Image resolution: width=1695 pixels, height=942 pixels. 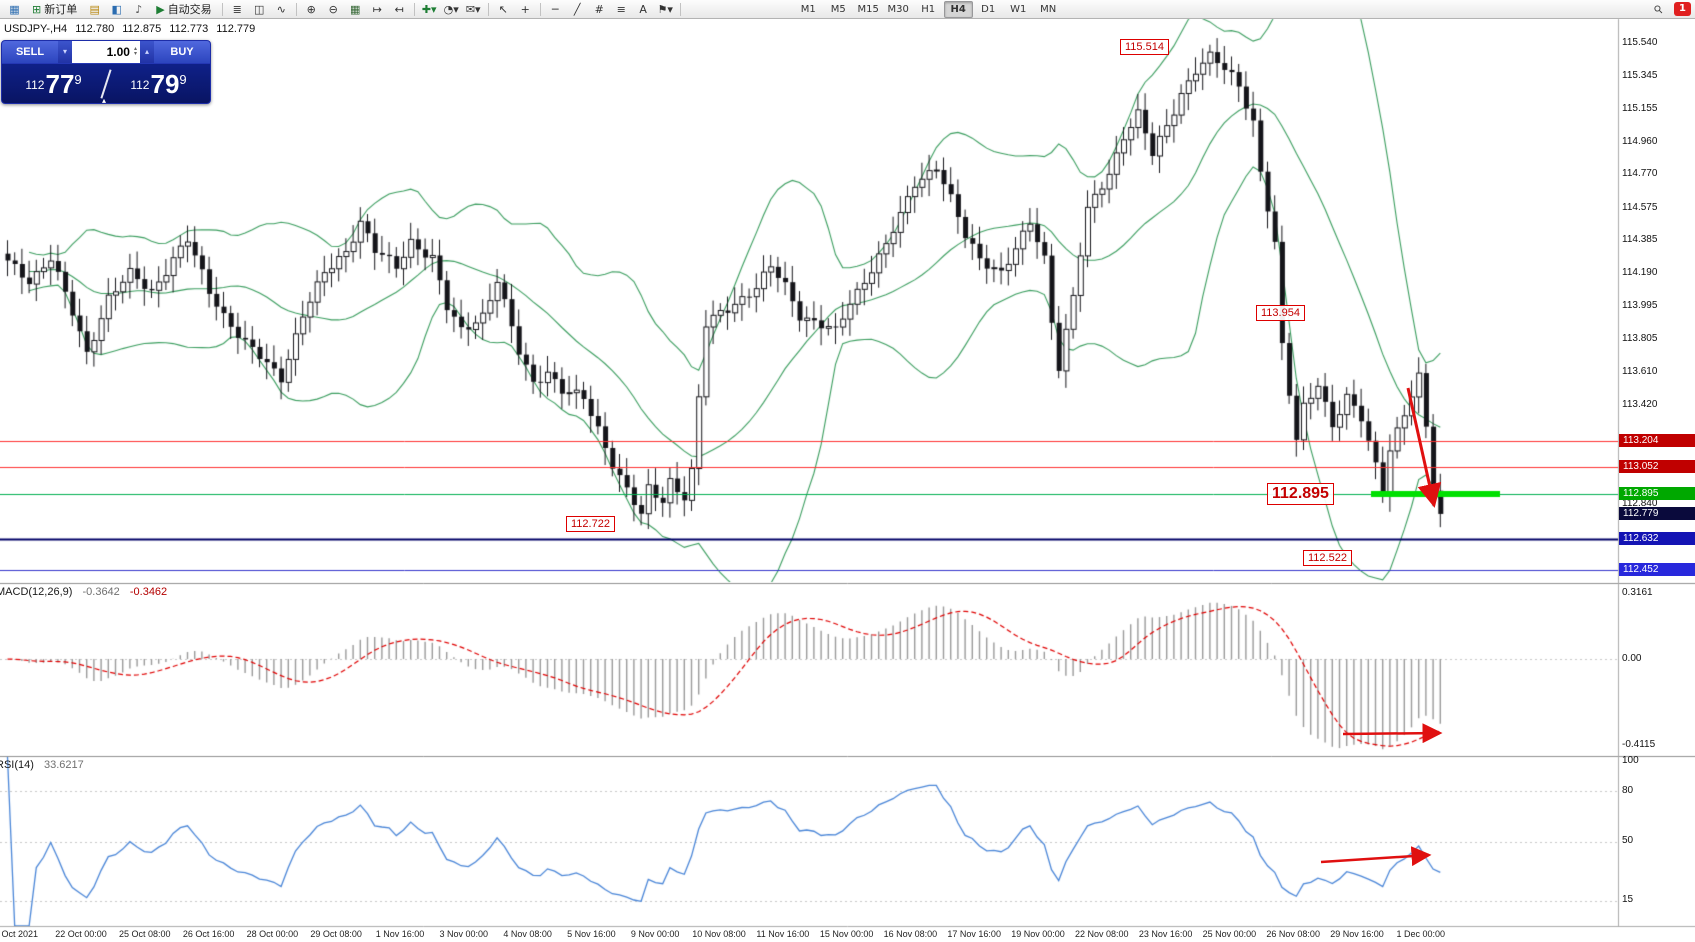 I want to click on crosshair-icon: +, so click(x=525, y=9).